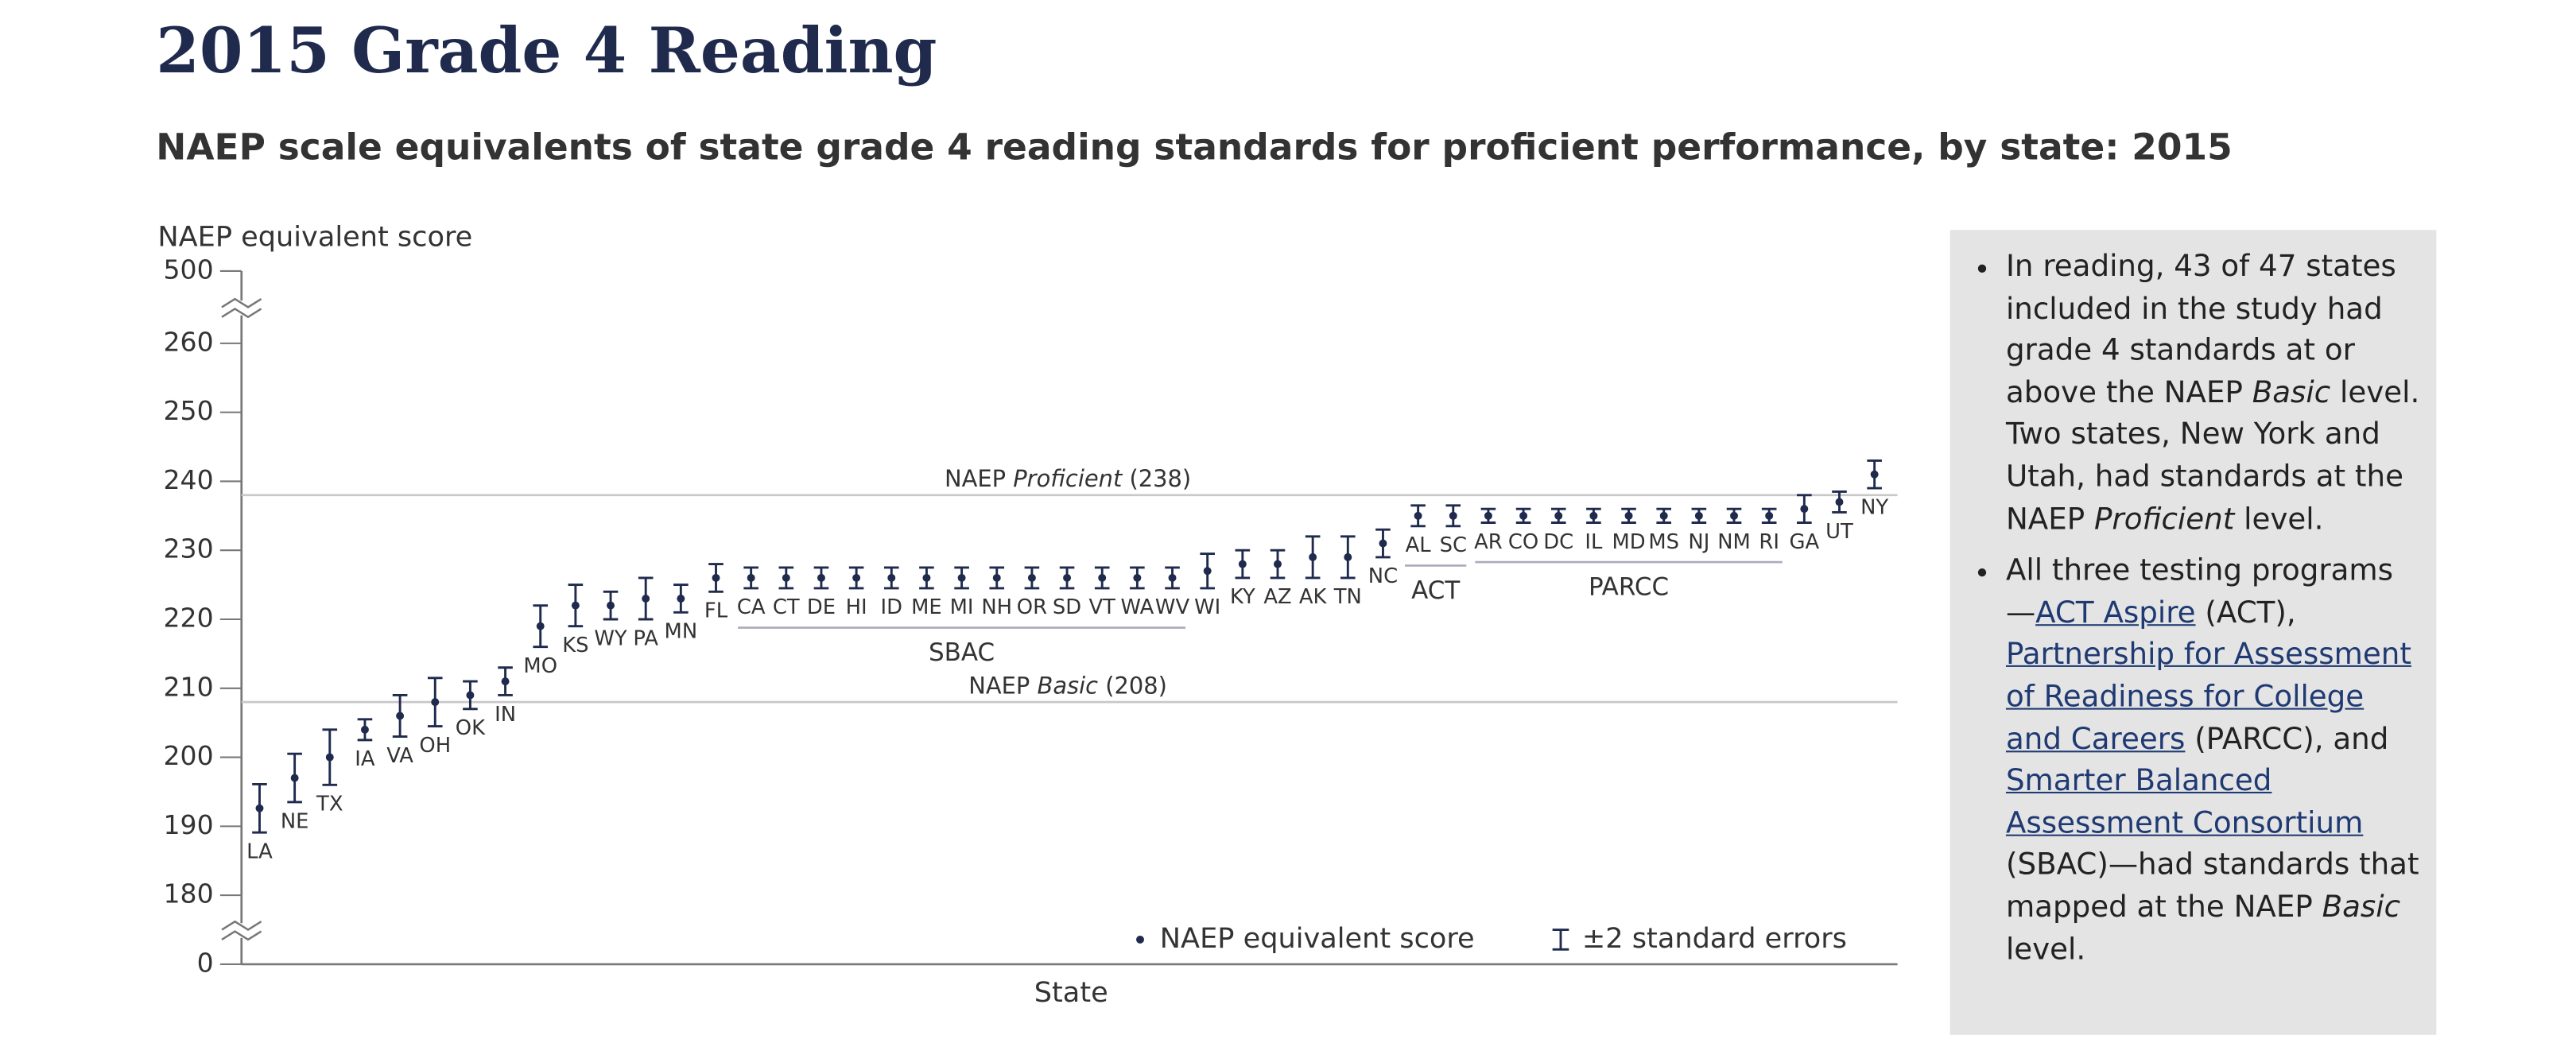  I want to click on x-axis-title: State, so click(1071, 992).